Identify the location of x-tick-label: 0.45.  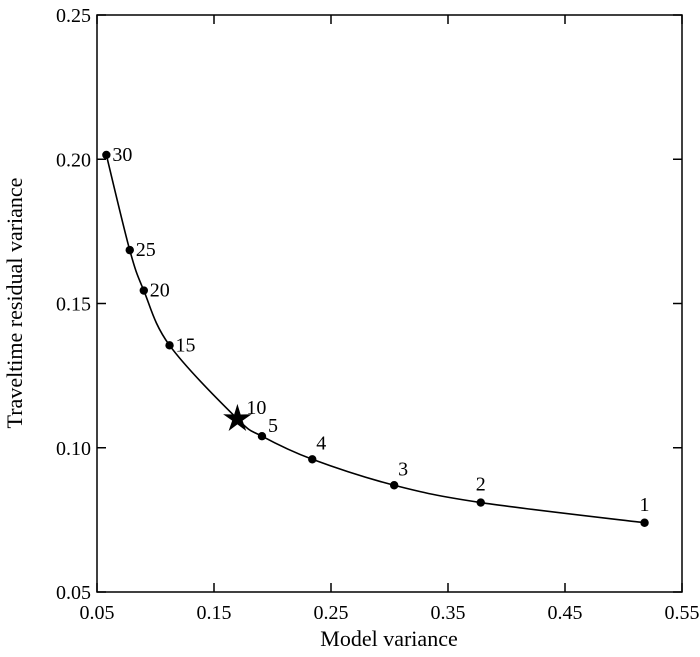
(565, 613).